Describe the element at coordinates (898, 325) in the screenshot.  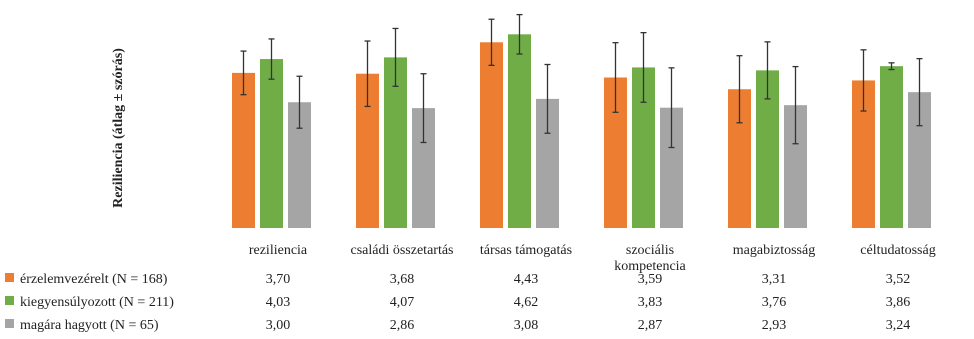
I see `value-cell-2-5: 3,24` at that location.